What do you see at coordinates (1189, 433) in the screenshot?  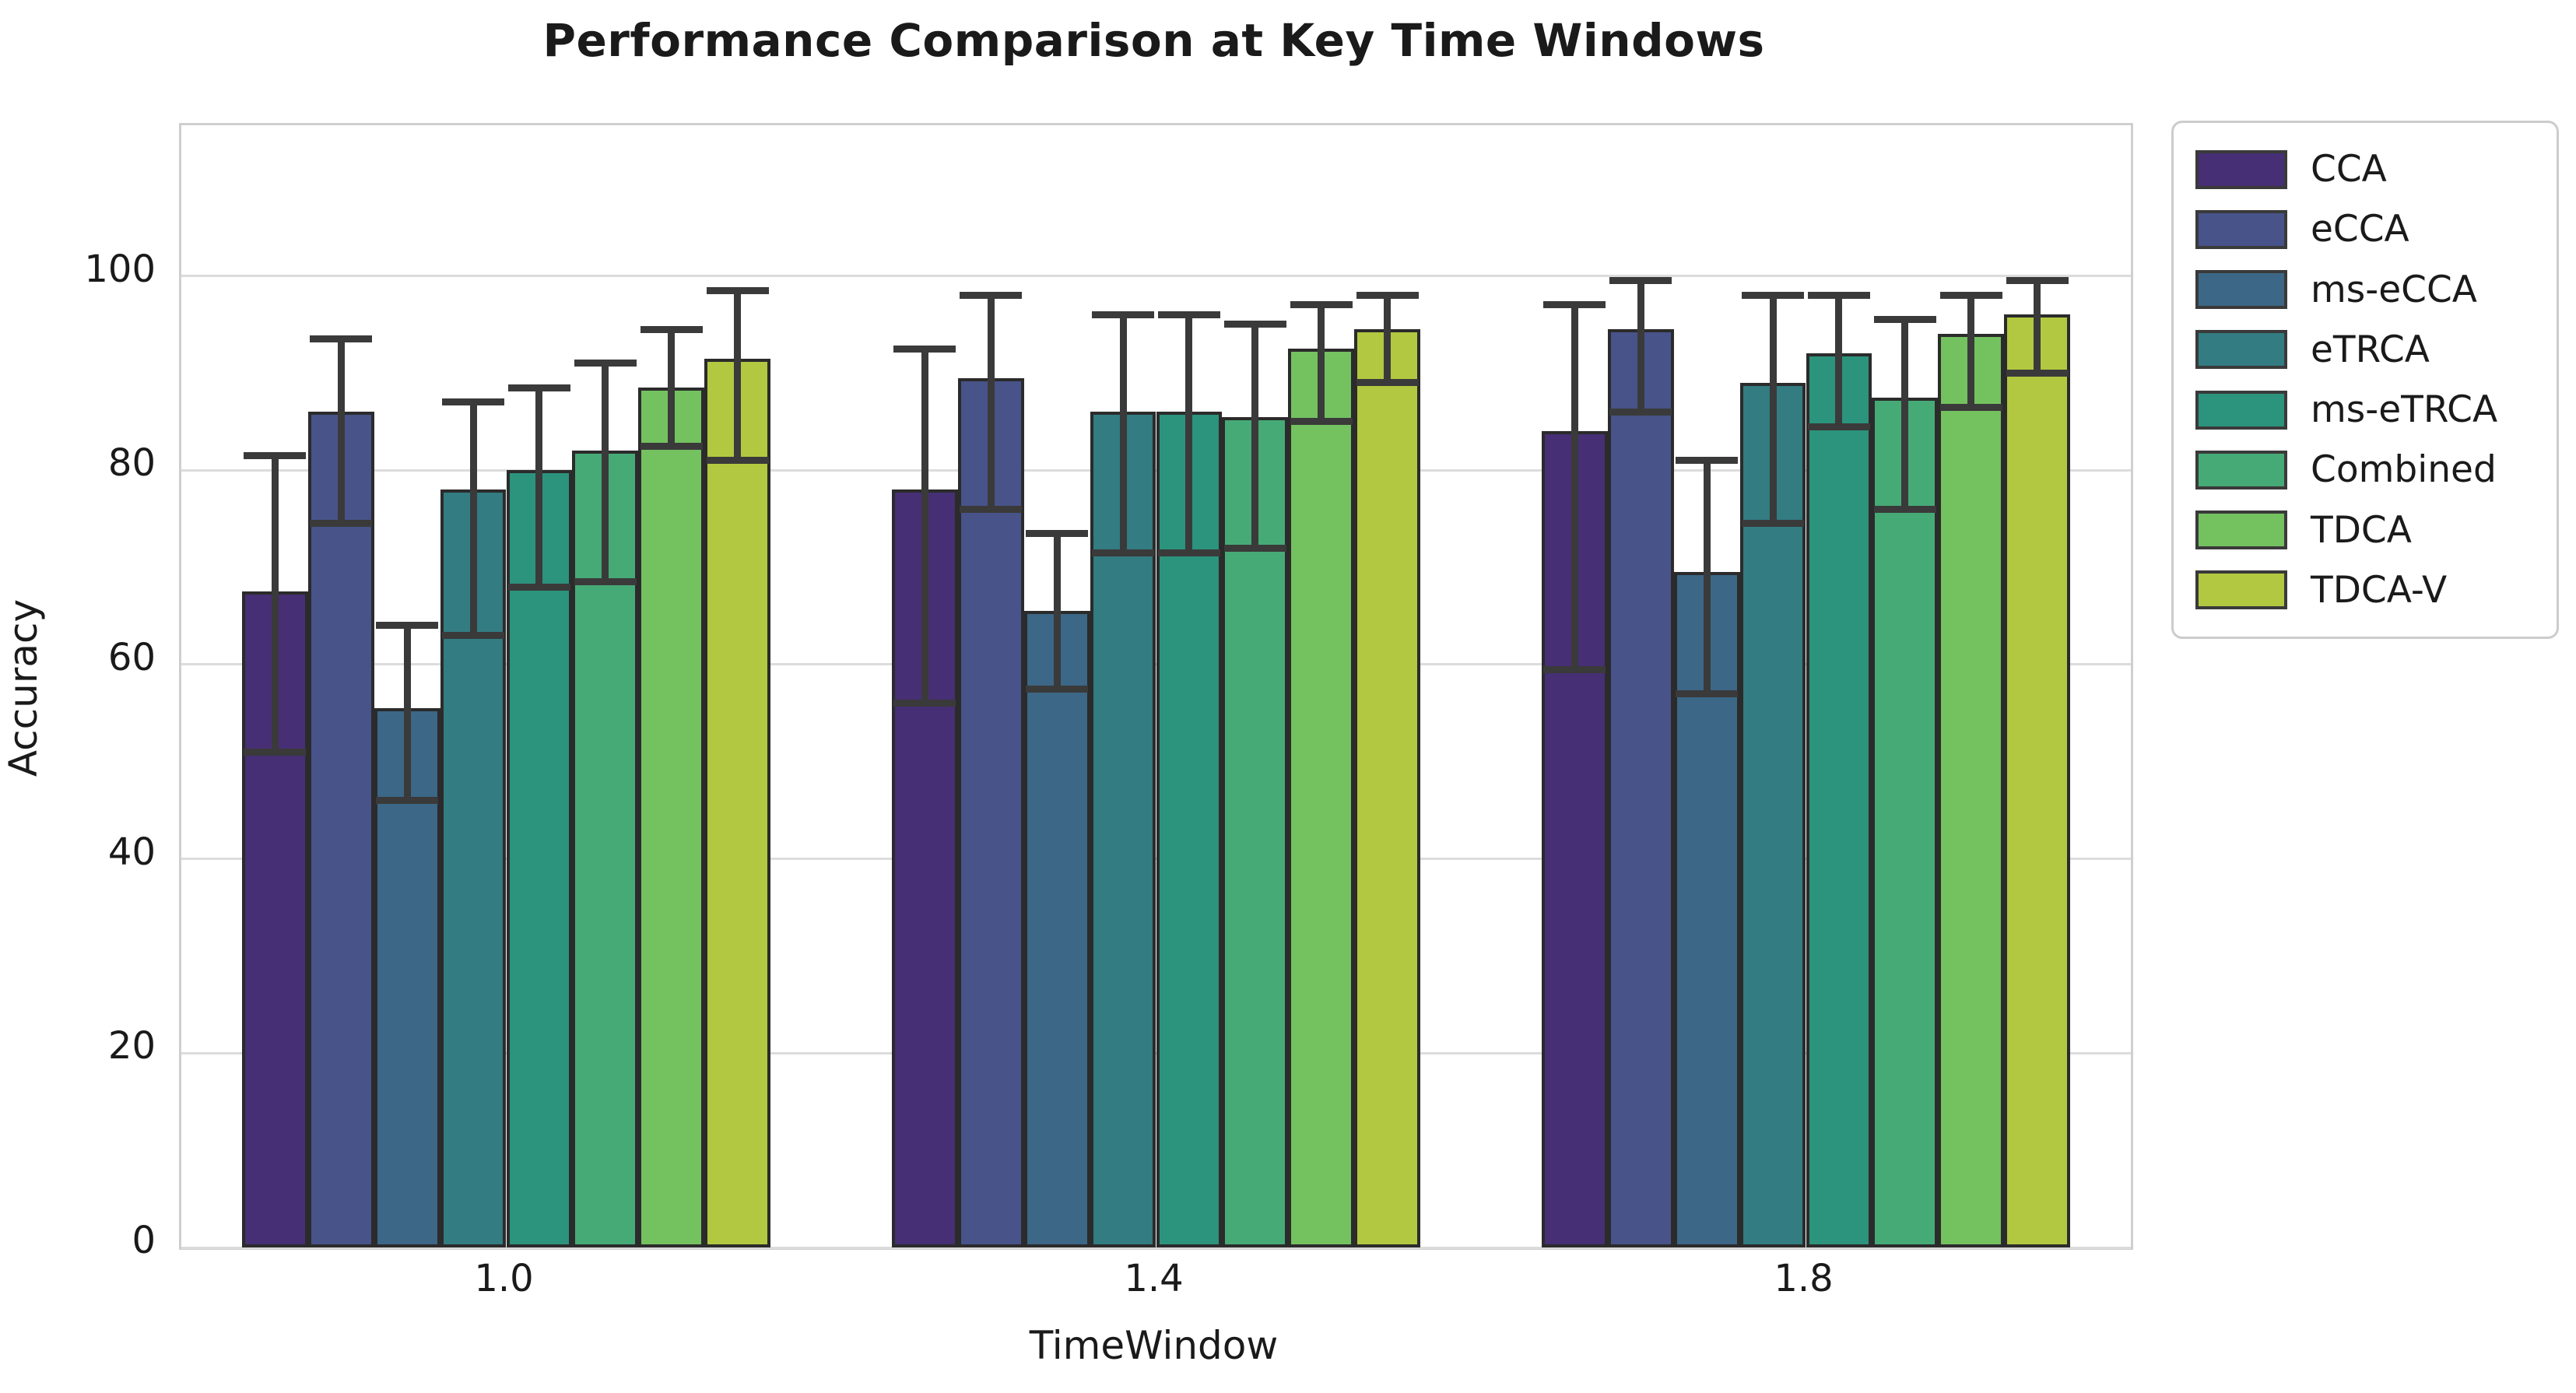 I see `errorbar-line-ms-eTRCA-1.4` at bounding box center [1189, 433].